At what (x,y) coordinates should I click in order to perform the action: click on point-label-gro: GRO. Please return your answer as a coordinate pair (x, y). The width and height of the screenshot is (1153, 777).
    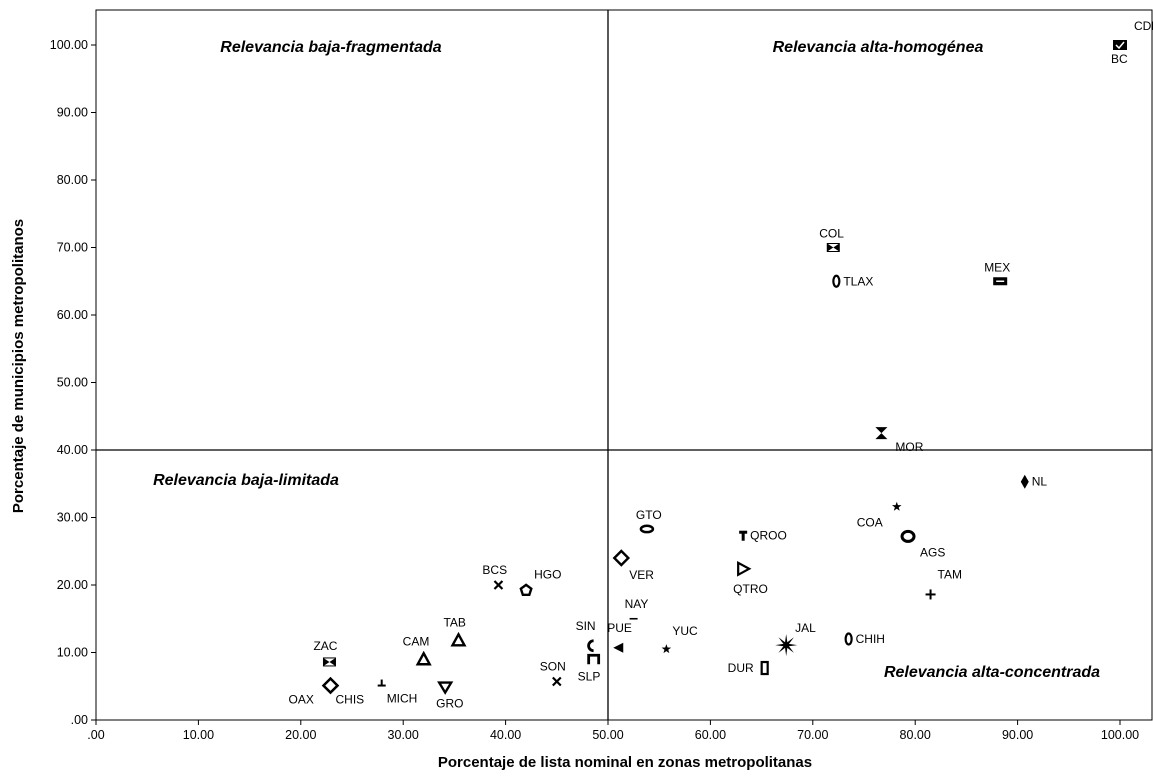
    Looking at the image, I should click on (449, 704).